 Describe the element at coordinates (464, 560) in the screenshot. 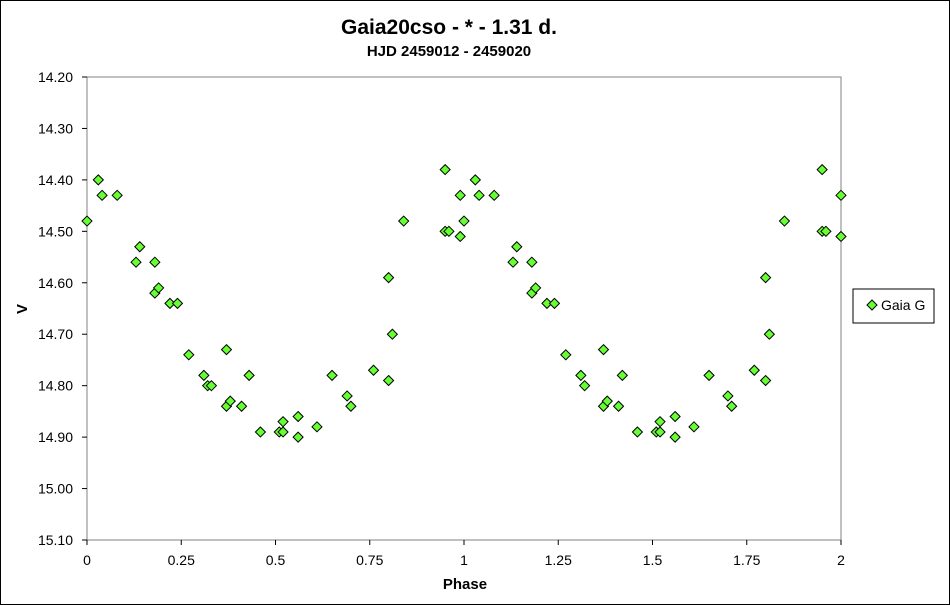

I see `x-tick-label: 1` at that location.